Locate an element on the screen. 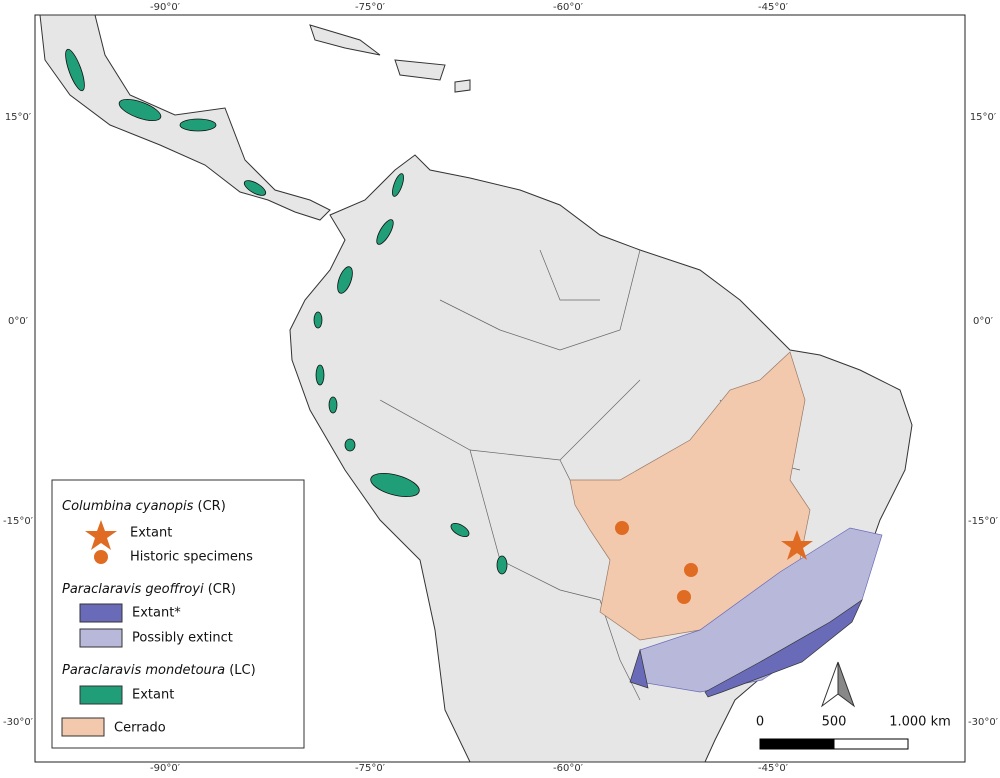  legend-item: Historic specimens is located at coordinates (191, 557).